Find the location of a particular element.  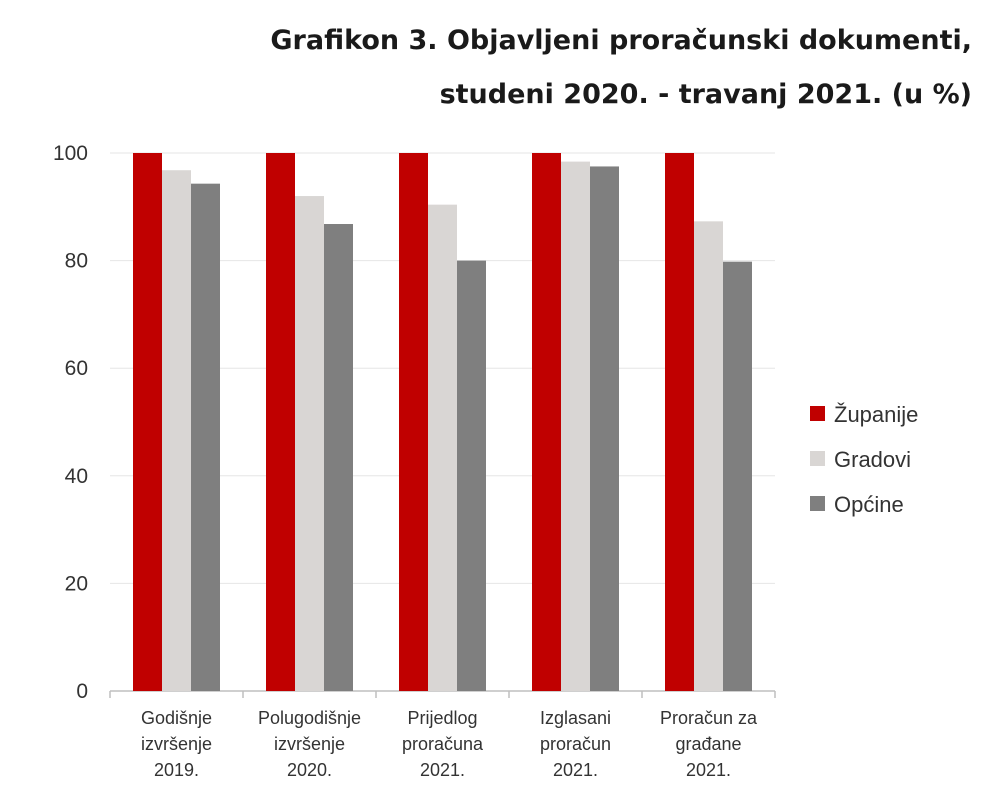

x-category-label: Proračun za is located at coordinates (709, 718).